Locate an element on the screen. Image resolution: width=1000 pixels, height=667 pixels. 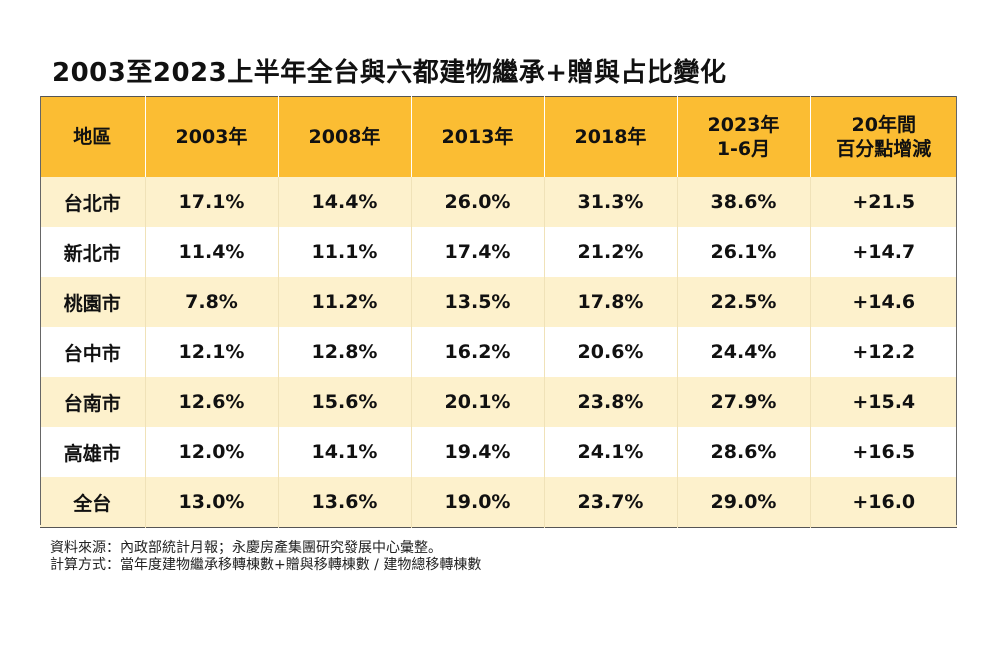
header-label-line2: 1-6月 is located at coordinates (743, 149).